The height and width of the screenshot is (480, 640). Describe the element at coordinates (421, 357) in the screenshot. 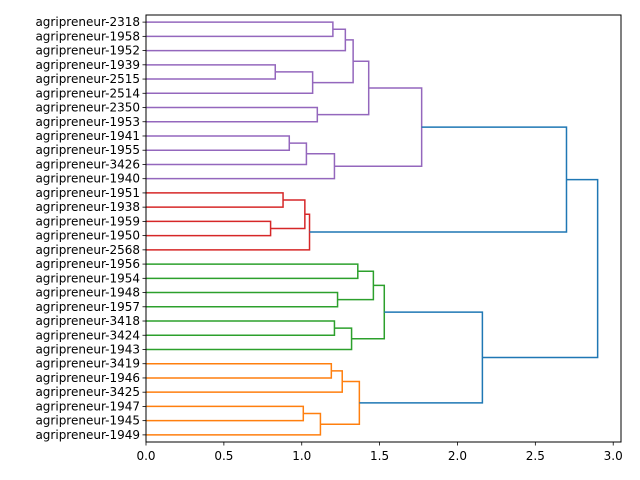

I see `dendrogram-link-b2` at that location.